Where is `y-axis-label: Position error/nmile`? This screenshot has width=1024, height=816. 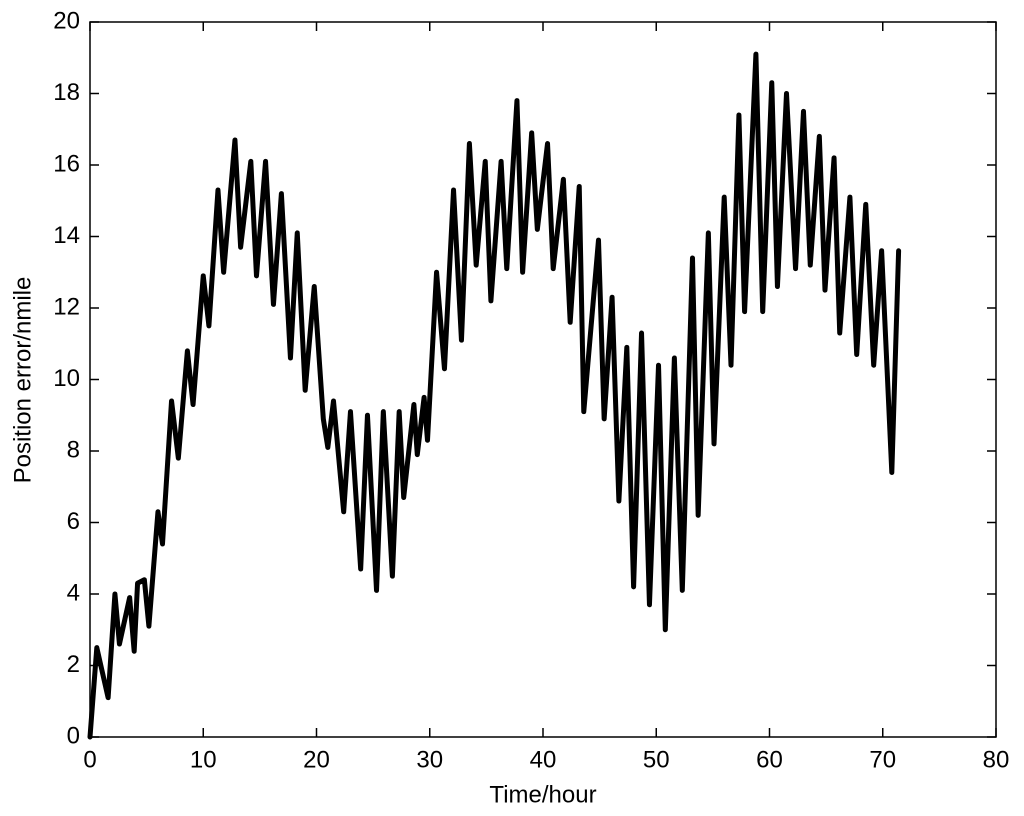
y-axis-label: Position error/nmile is located at coordinates (22, 380).